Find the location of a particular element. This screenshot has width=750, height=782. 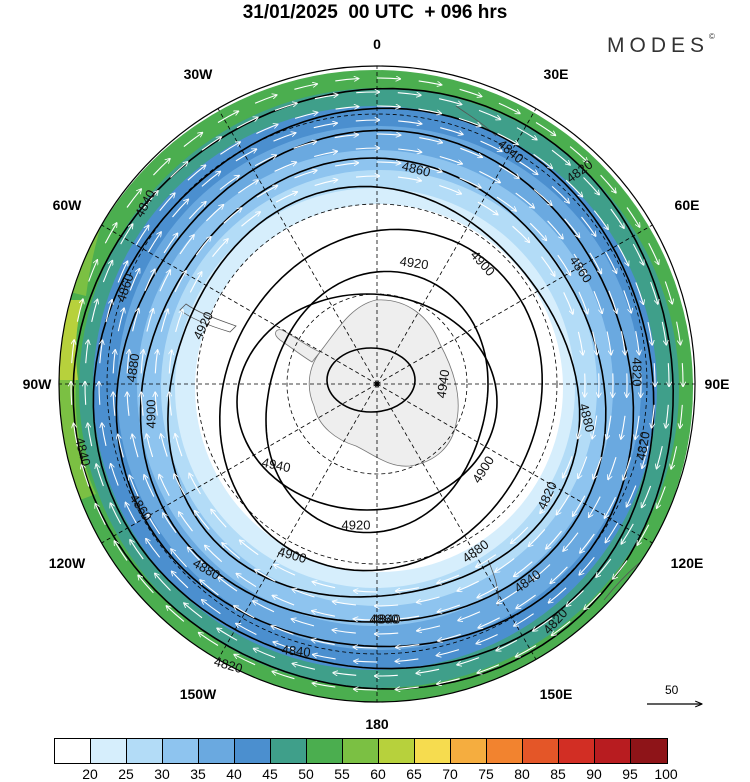

contour-value-label: 4880 is located at coordinates (133, 367).